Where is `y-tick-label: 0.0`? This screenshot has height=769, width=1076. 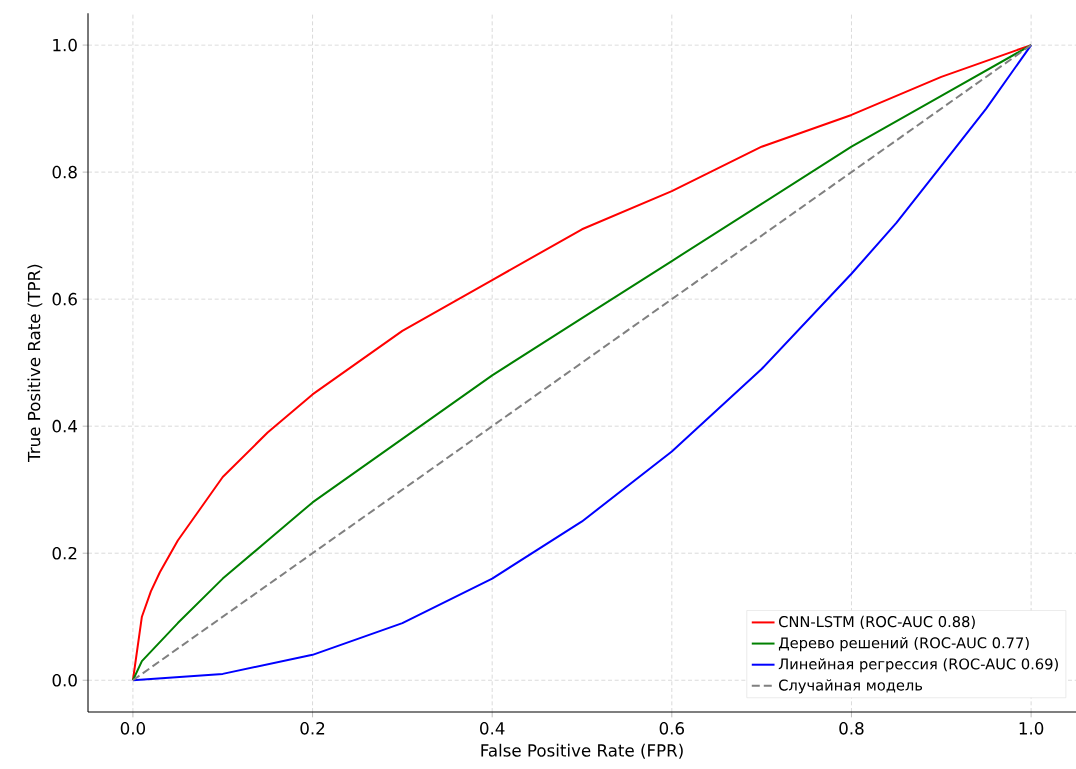
y-tick-label: 0.0 is located at coordinates (64, 680).